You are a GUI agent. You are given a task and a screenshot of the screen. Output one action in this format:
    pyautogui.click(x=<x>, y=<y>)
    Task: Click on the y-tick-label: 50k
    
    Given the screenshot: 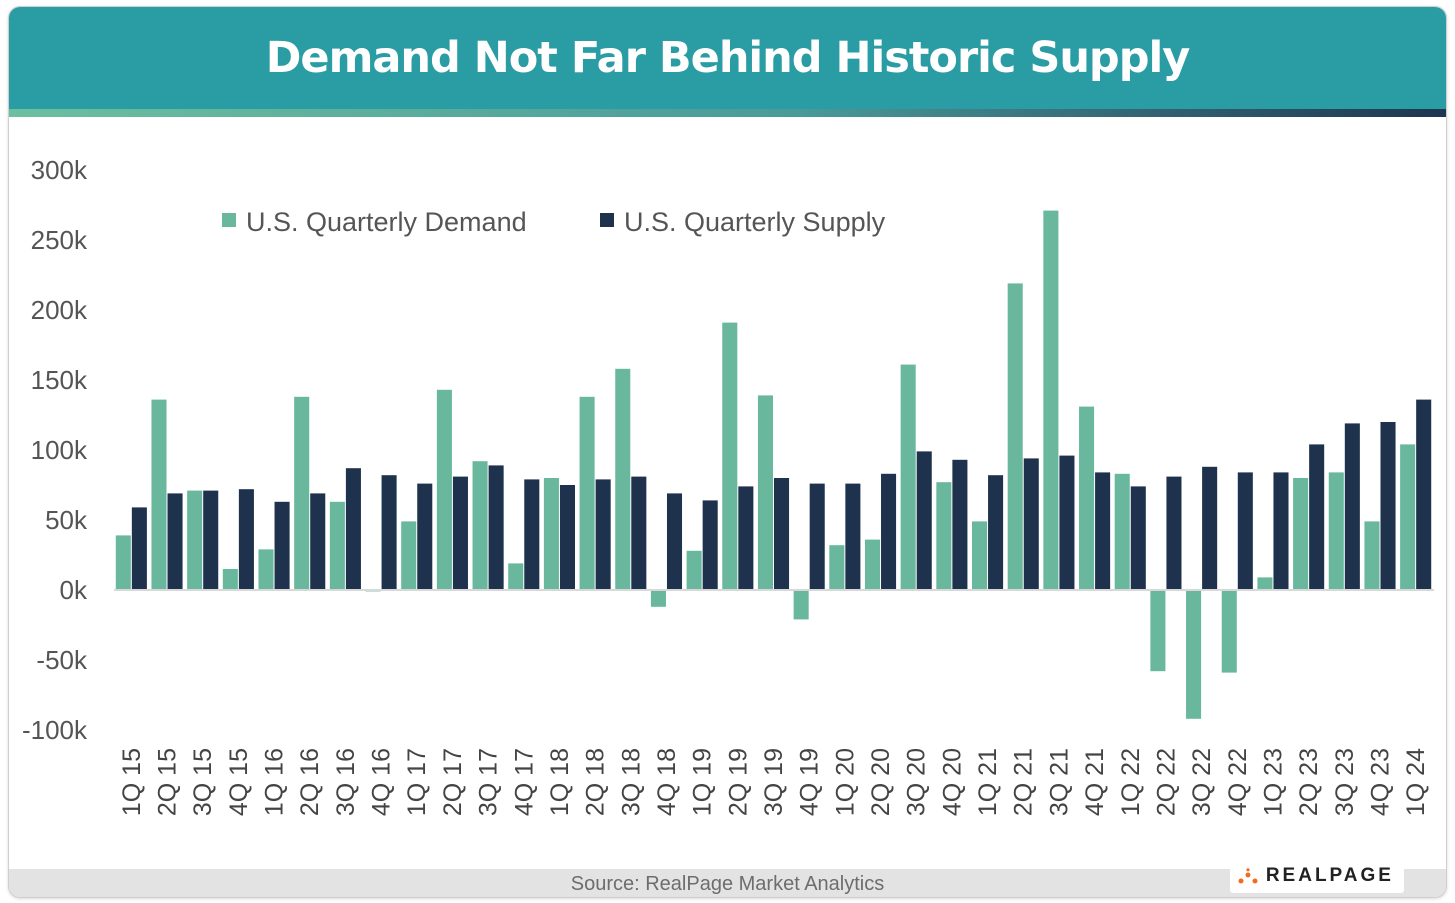 What is the action you would take?
    pyautogui.click(x=66, y=520)
    